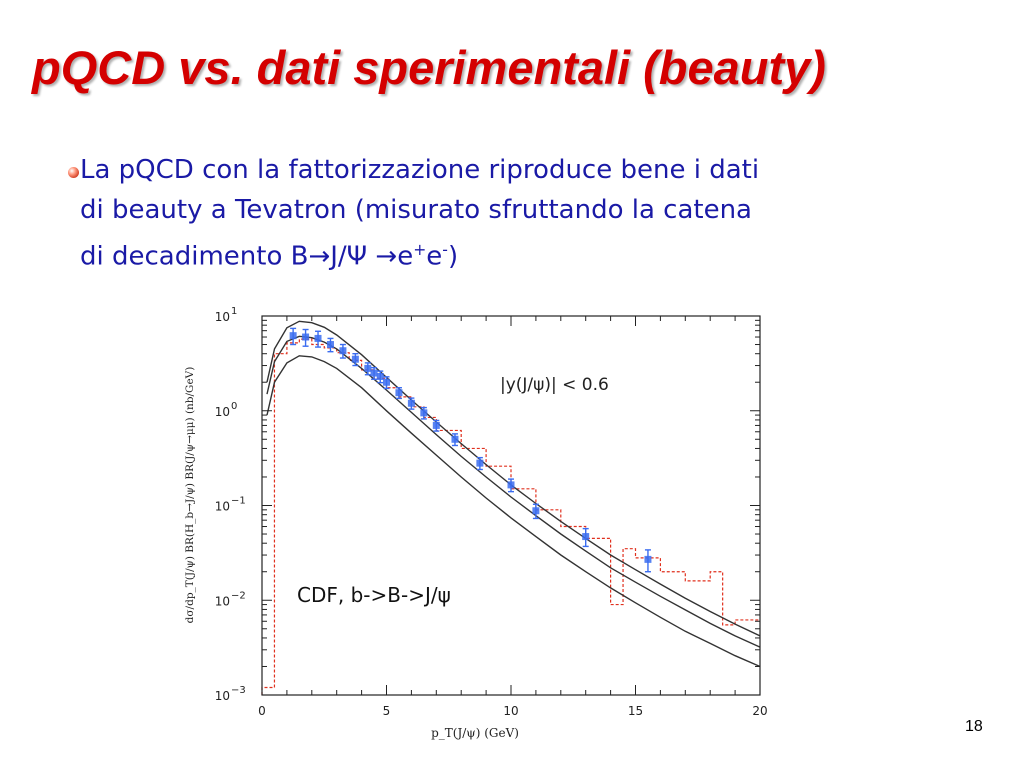 The height and width of the screenshot is (768, 1024). What do you see at coordinates (73, 172) in the screenshot?
I see `bullet-dot-icon` at bounding box center [73, 172].